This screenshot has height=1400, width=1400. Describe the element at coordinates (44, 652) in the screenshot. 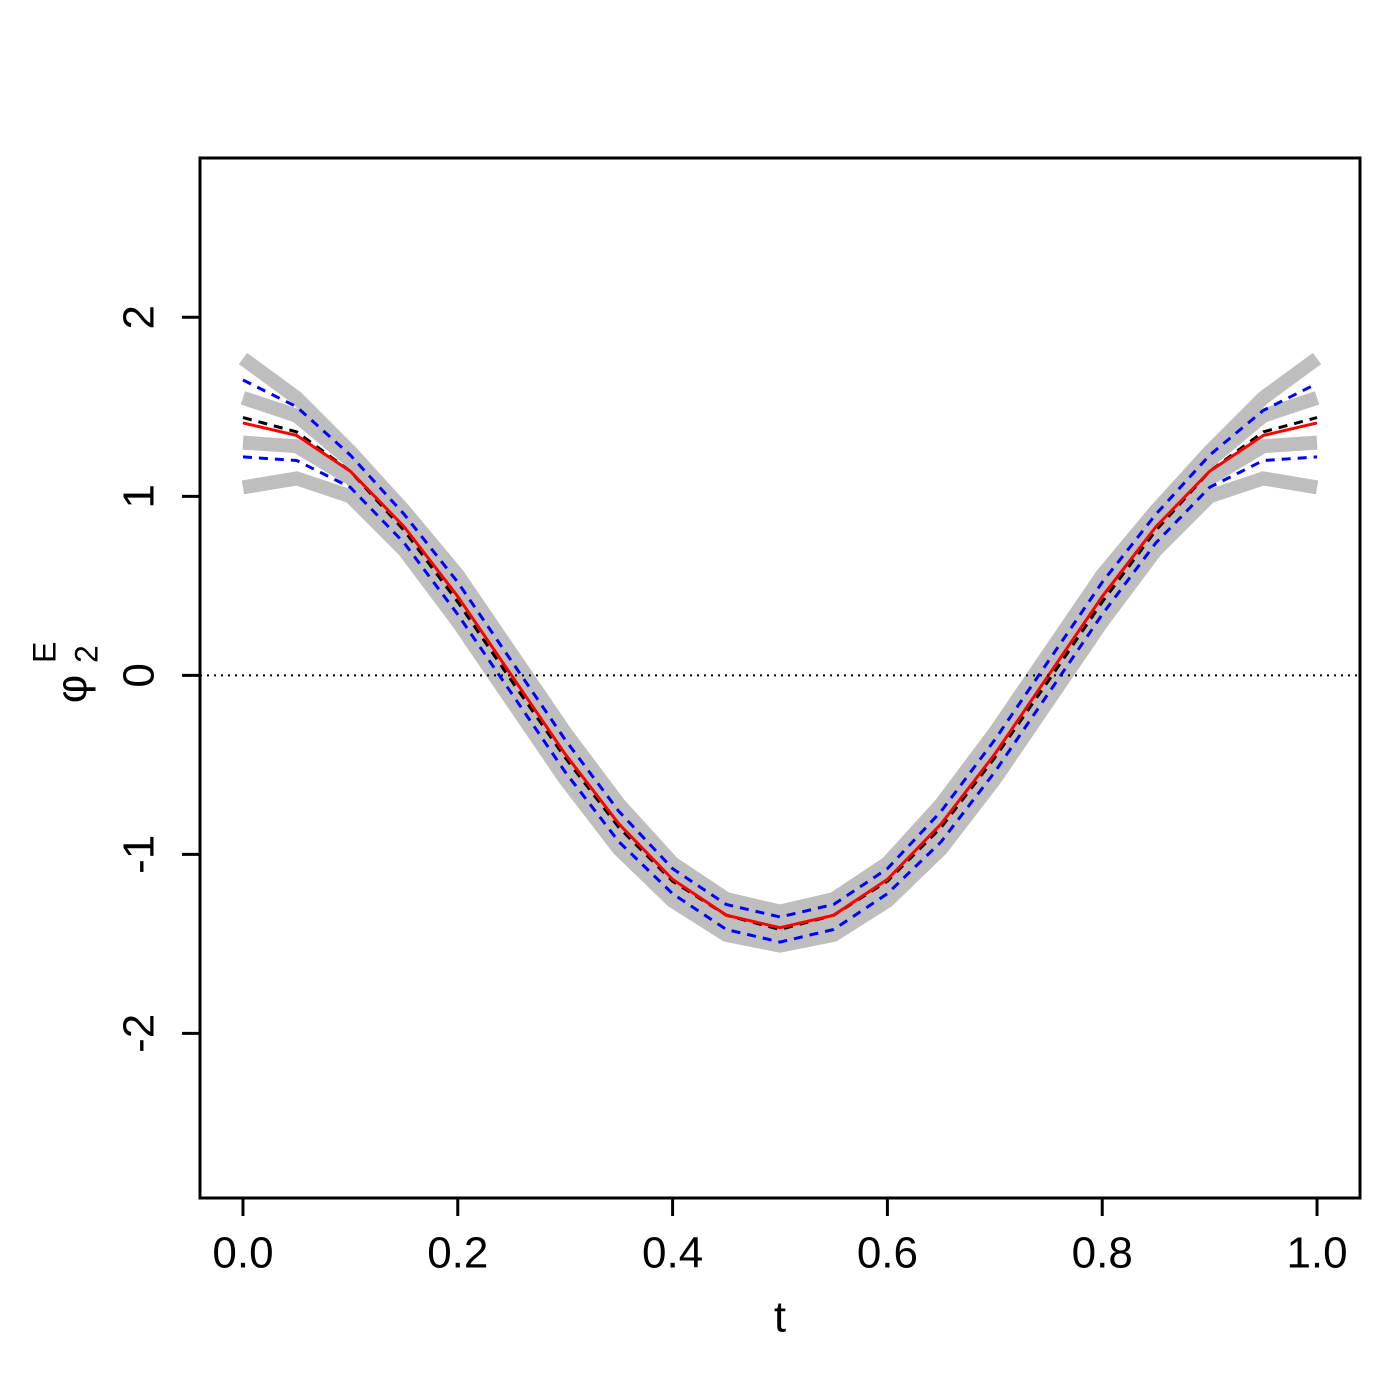

I see `y-title-superscript: E` at that location.